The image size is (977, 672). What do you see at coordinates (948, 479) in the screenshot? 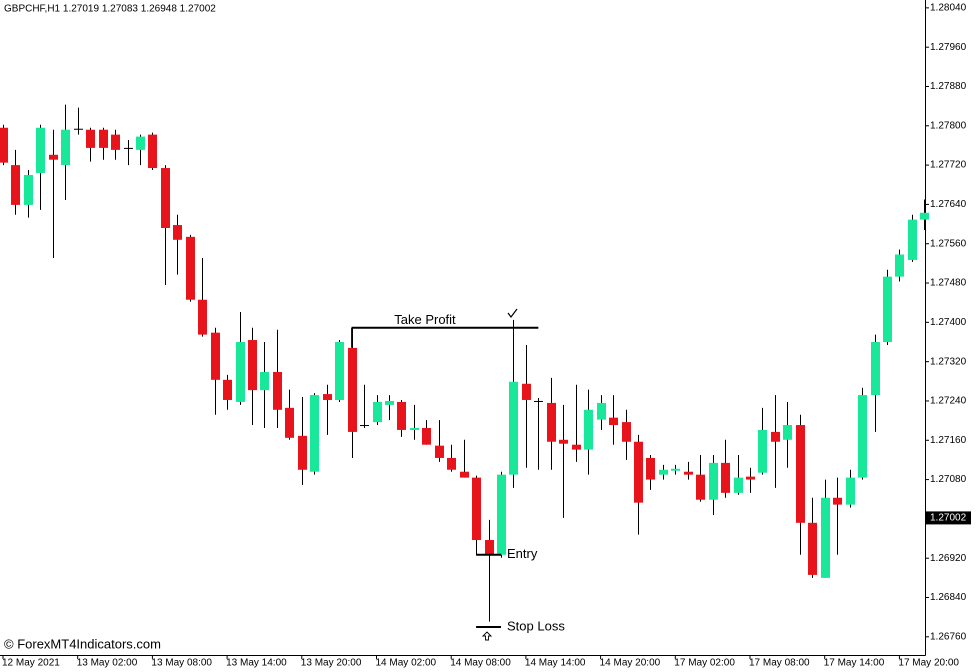
I see `y-tick-label: 1.27080` at bounding box center [948, 479].